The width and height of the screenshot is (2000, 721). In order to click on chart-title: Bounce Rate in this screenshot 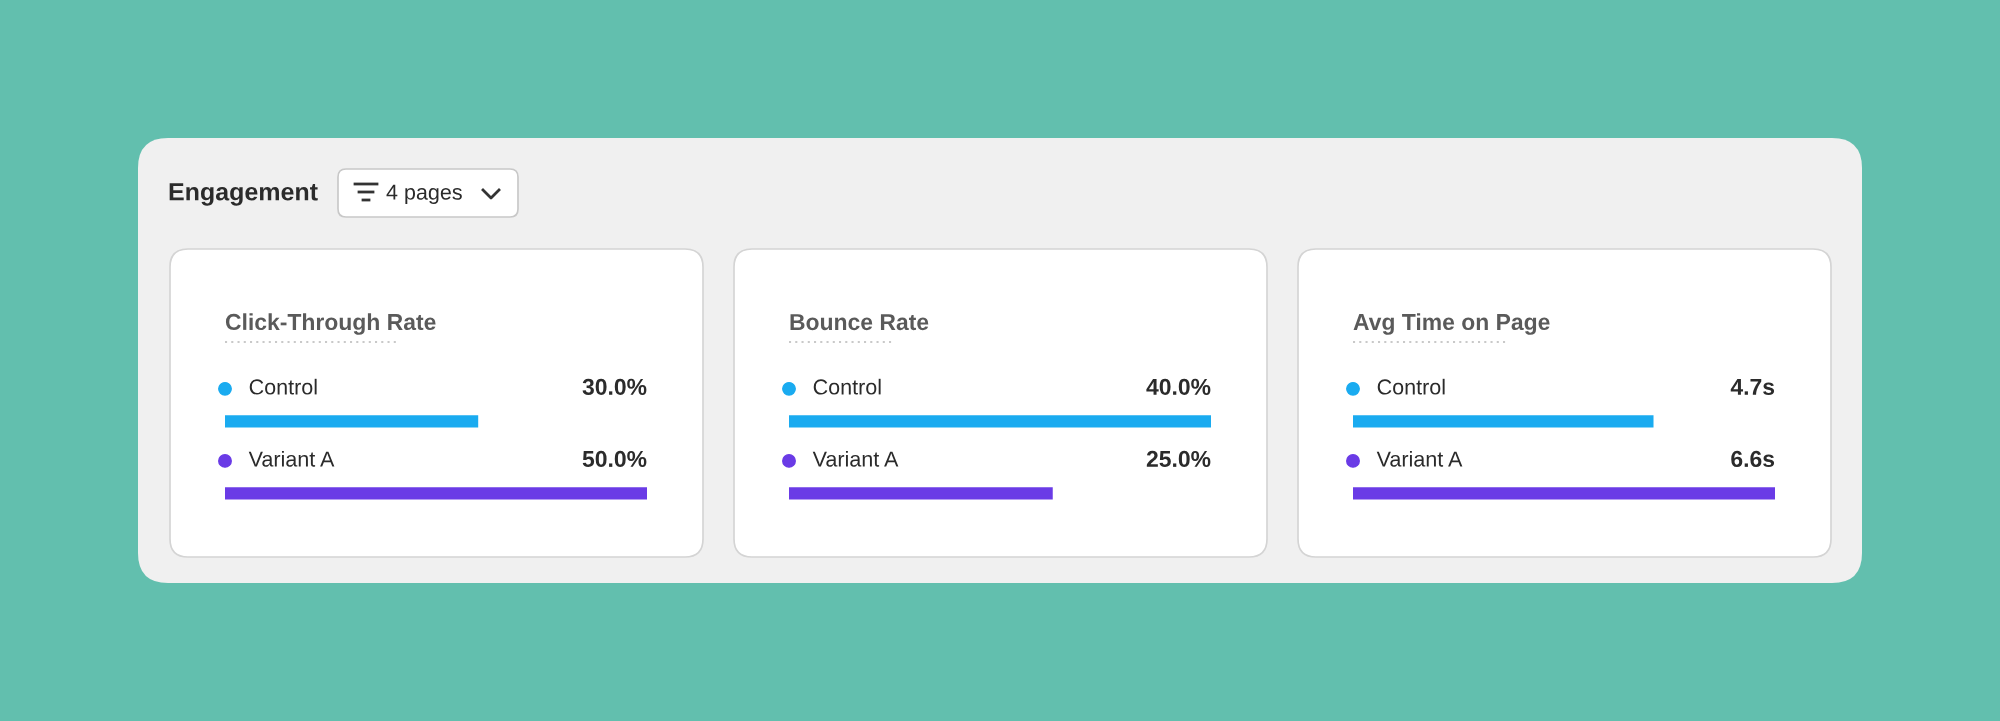, I will do `click(859, 322)`.